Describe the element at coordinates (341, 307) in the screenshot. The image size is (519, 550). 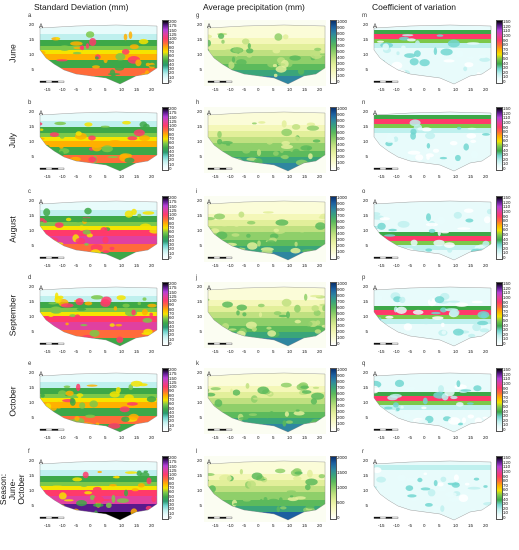
I see `colorbar-tick-label: 600` at that location.